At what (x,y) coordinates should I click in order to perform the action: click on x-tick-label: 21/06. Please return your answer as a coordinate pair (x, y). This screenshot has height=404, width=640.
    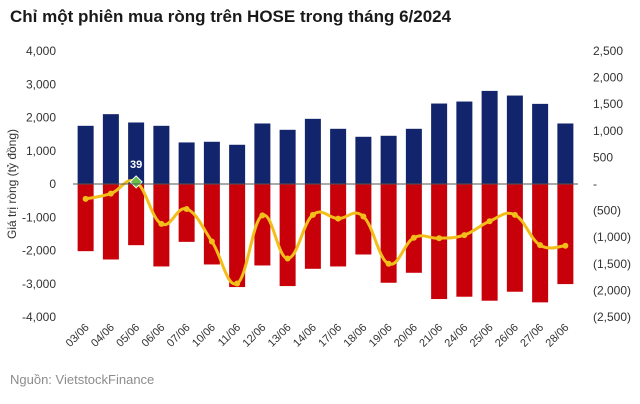
    Looking at the image, I should click on (431, 336).